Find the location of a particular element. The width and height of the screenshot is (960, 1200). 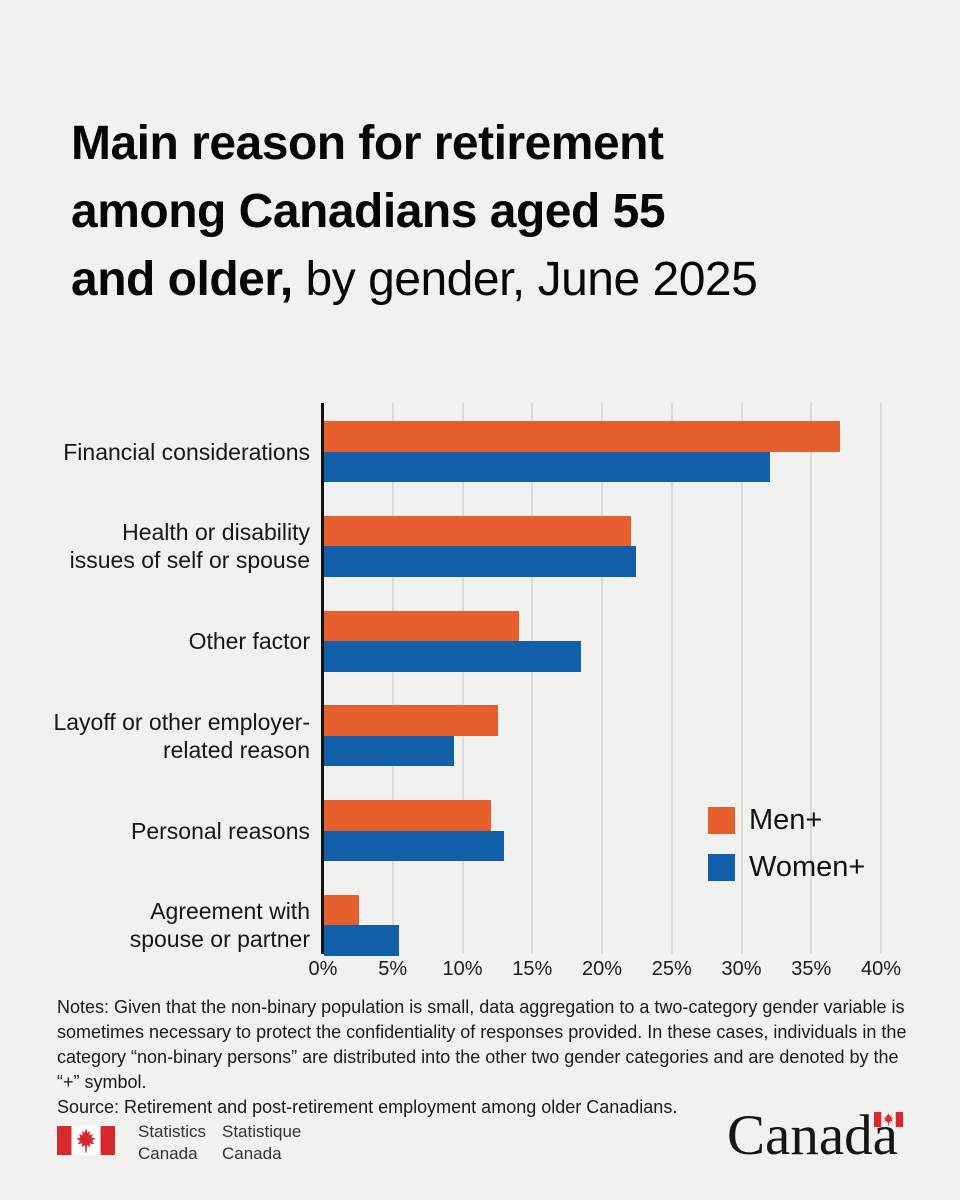

x-tick-35%: 35% is located at coordinates (811, 969).